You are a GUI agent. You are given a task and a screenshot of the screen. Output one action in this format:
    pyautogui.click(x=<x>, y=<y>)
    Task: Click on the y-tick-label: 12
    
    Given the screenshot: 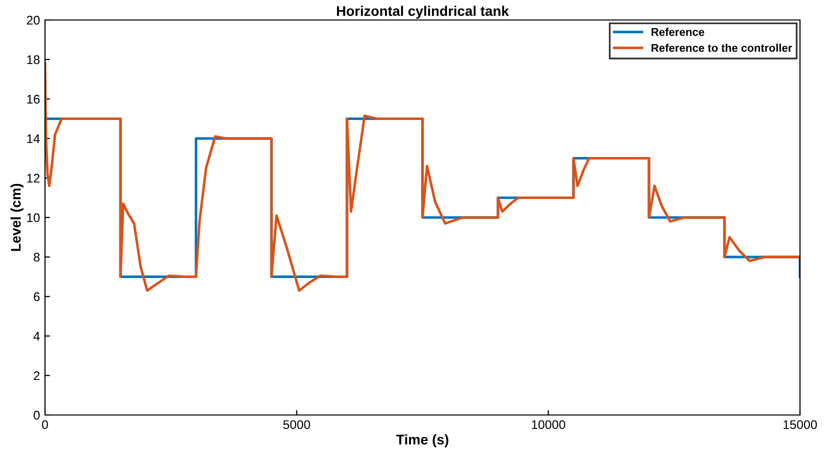 What is the action you would take?
    pyautogui.click(x=33, y=178)
    